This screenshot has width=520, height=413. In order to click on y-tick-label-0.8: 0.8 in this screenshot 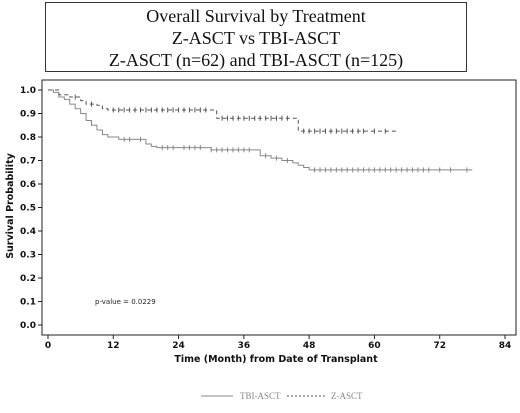, I will do `click(28, 138)`.